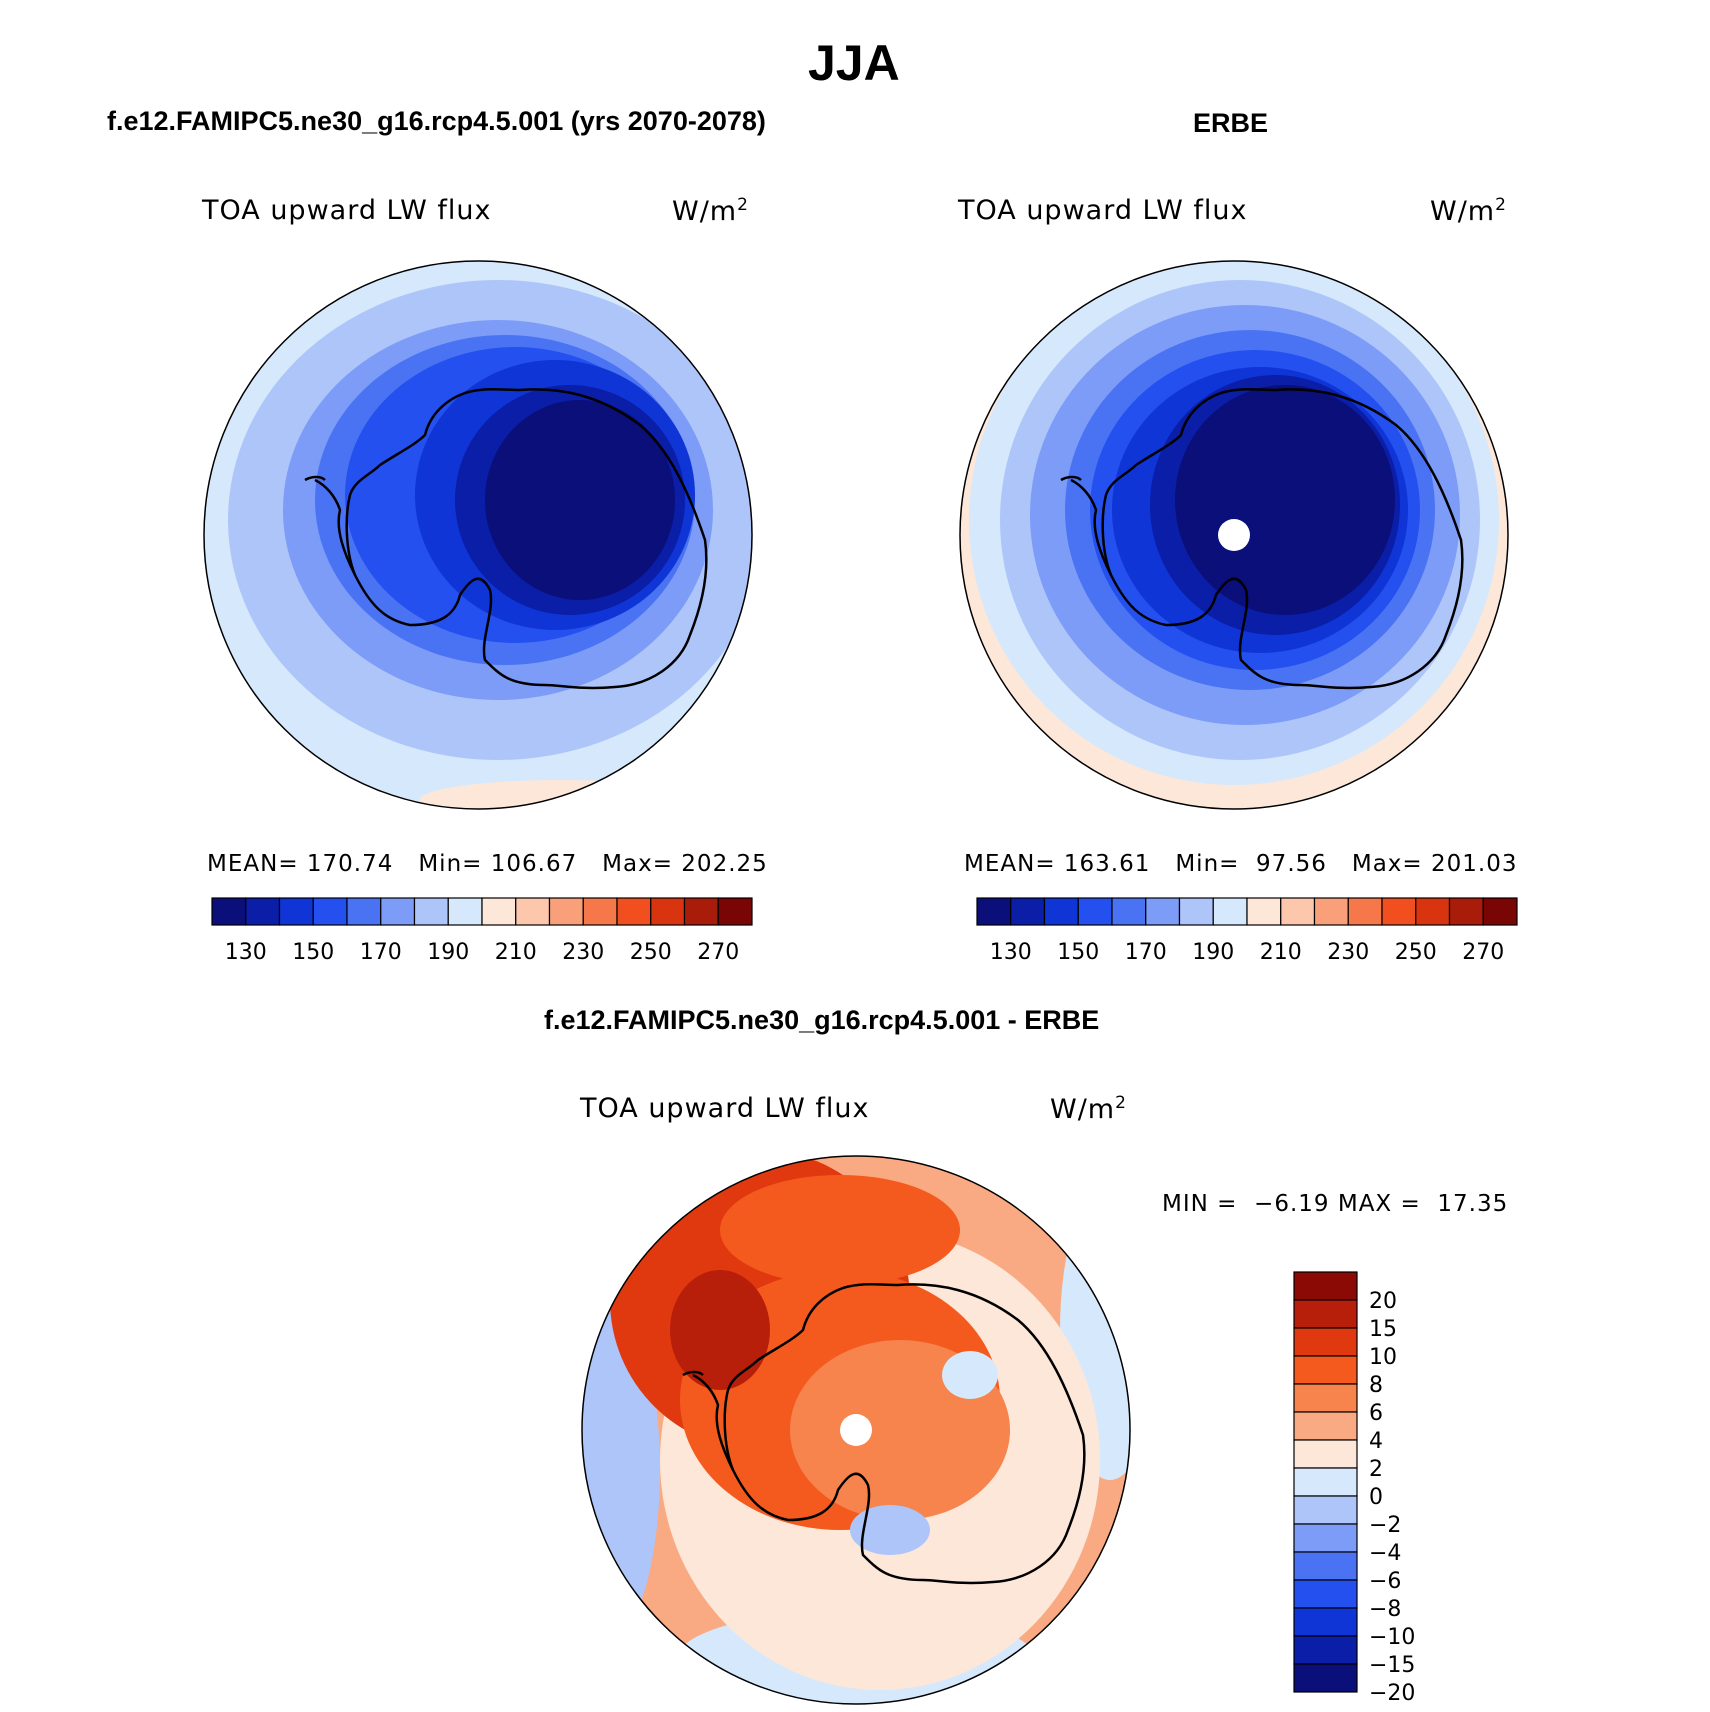 The width and height of the screenshot is (1710, 1712). Describe the element at coordinates (478, 535) in the screenshot. I see `panel-model-map` at that location.